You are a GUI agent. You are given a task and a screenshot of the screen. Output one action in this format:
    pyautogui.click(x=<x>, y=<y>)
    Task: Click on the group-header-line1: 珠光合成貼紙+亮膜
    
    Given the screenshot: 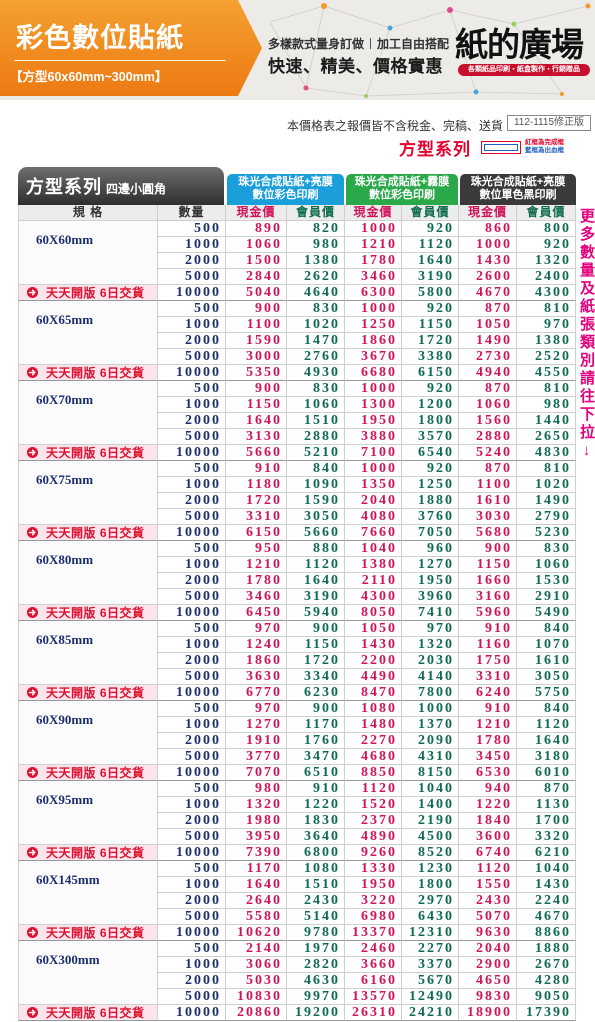 What is the action you would take?
    pyautogui.click(x=518, y=182)
    